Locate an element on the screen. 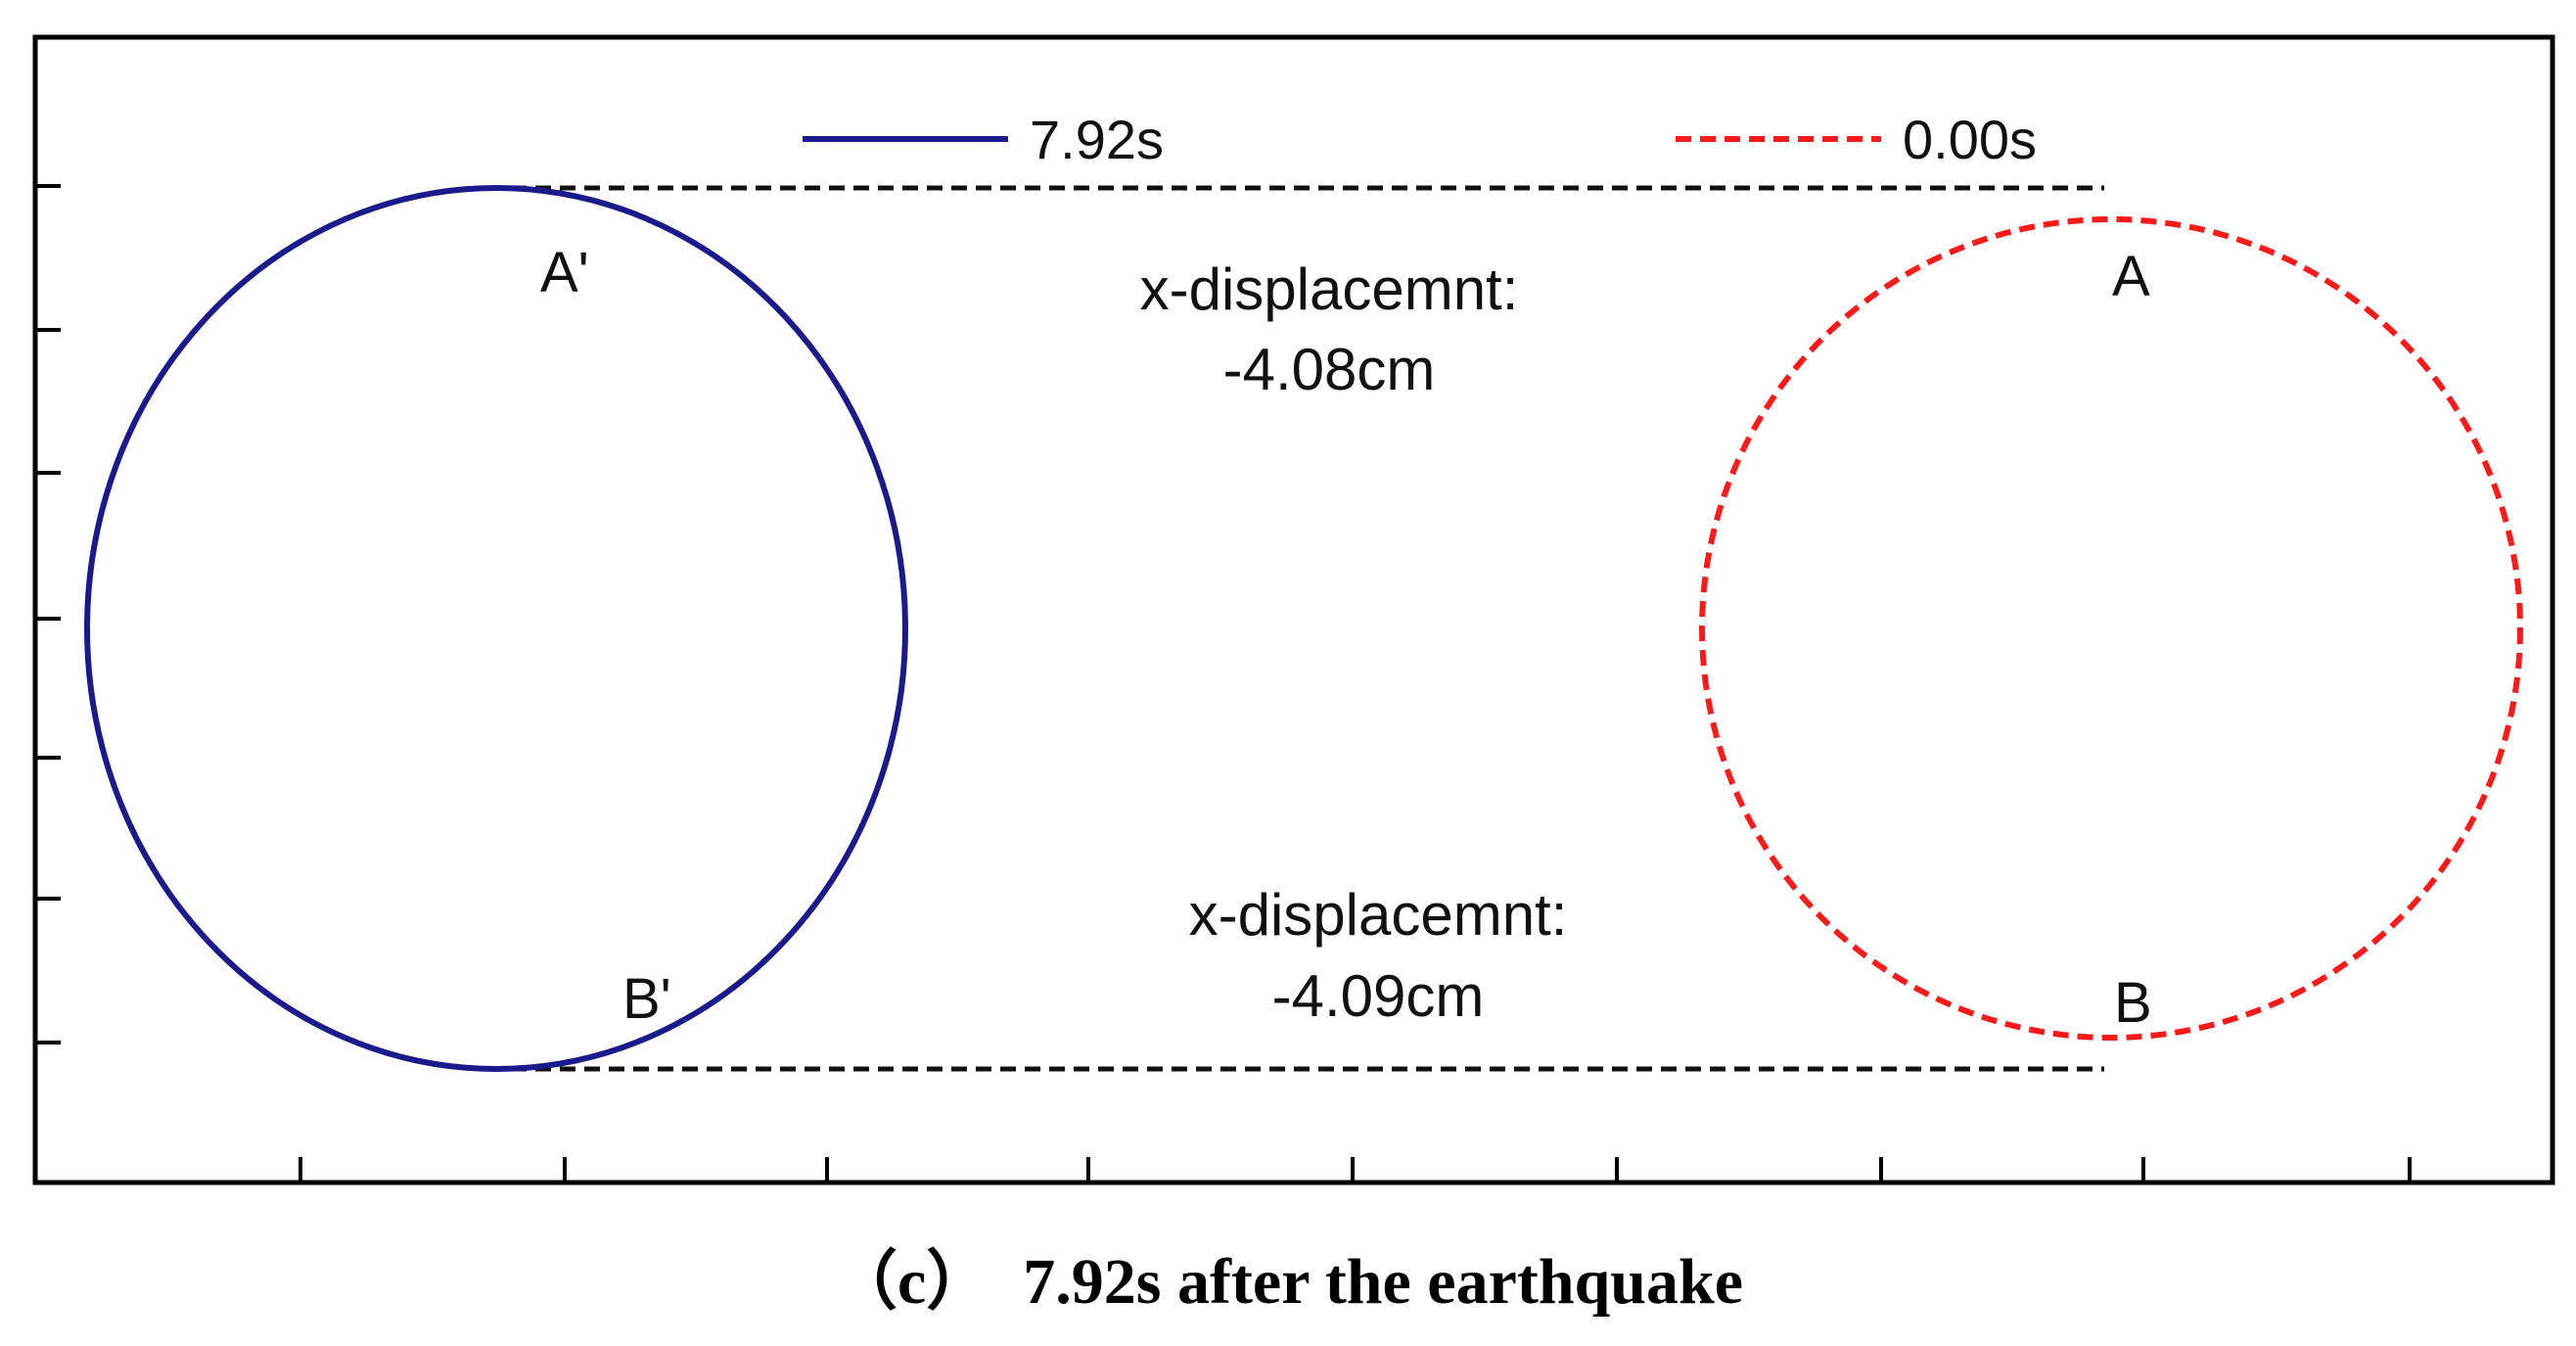 The width and height of the screenshot is (2576, 1346). point-label-b-prime: B' is located at coordinates (646, 999).